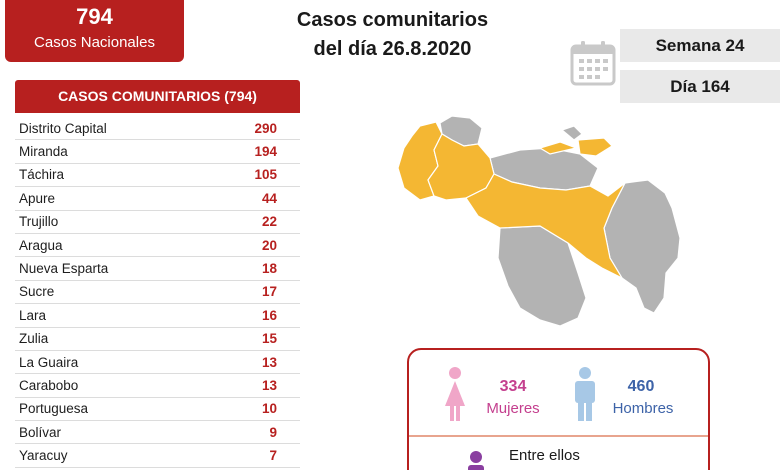 This screenshot has width=780, height=470. I want to click on table-row: Aragua 20, so click(157, 246).